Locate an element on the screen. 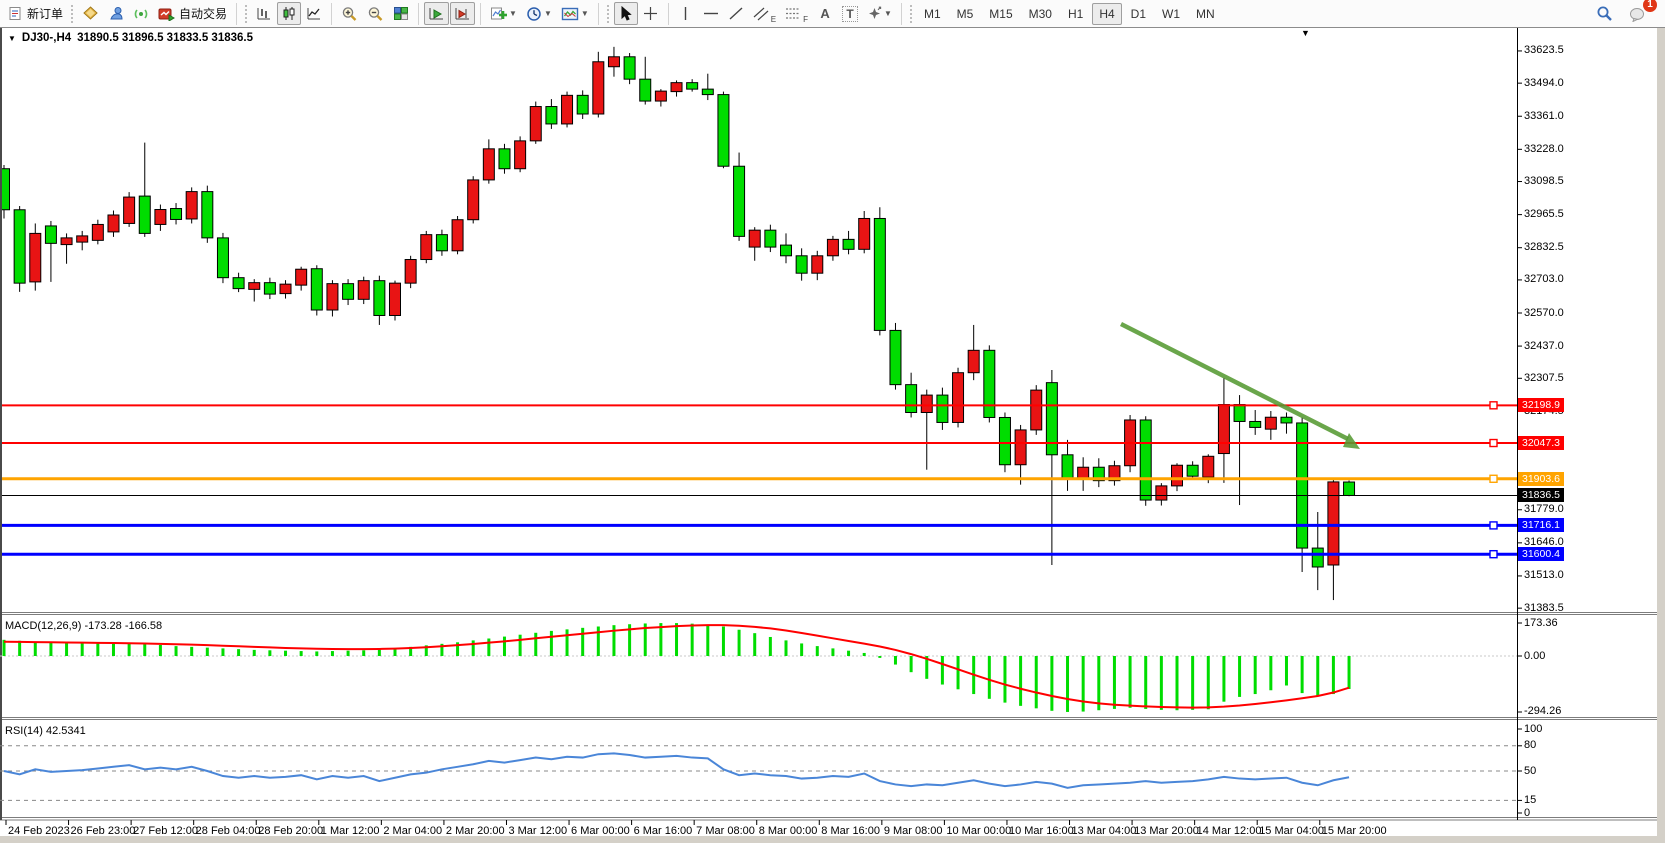  timeframe-button-mn: MN is located at coordinates (1205, 13).